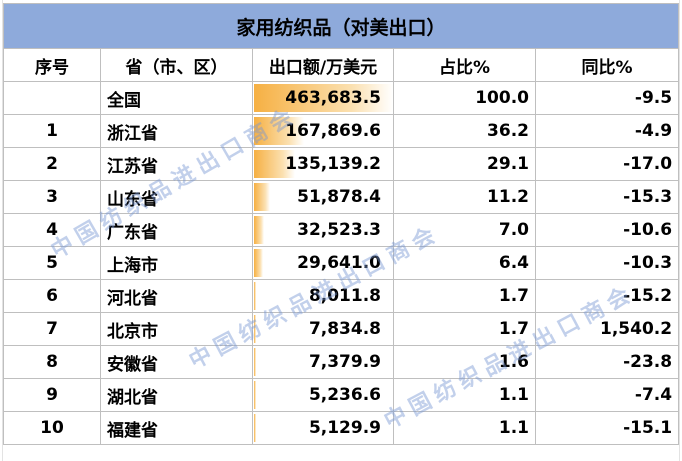  What do you see at coordinates (339, 263) in the screenshot?
I see `export-value: 29,641.0` at bounding box center [339, 263].